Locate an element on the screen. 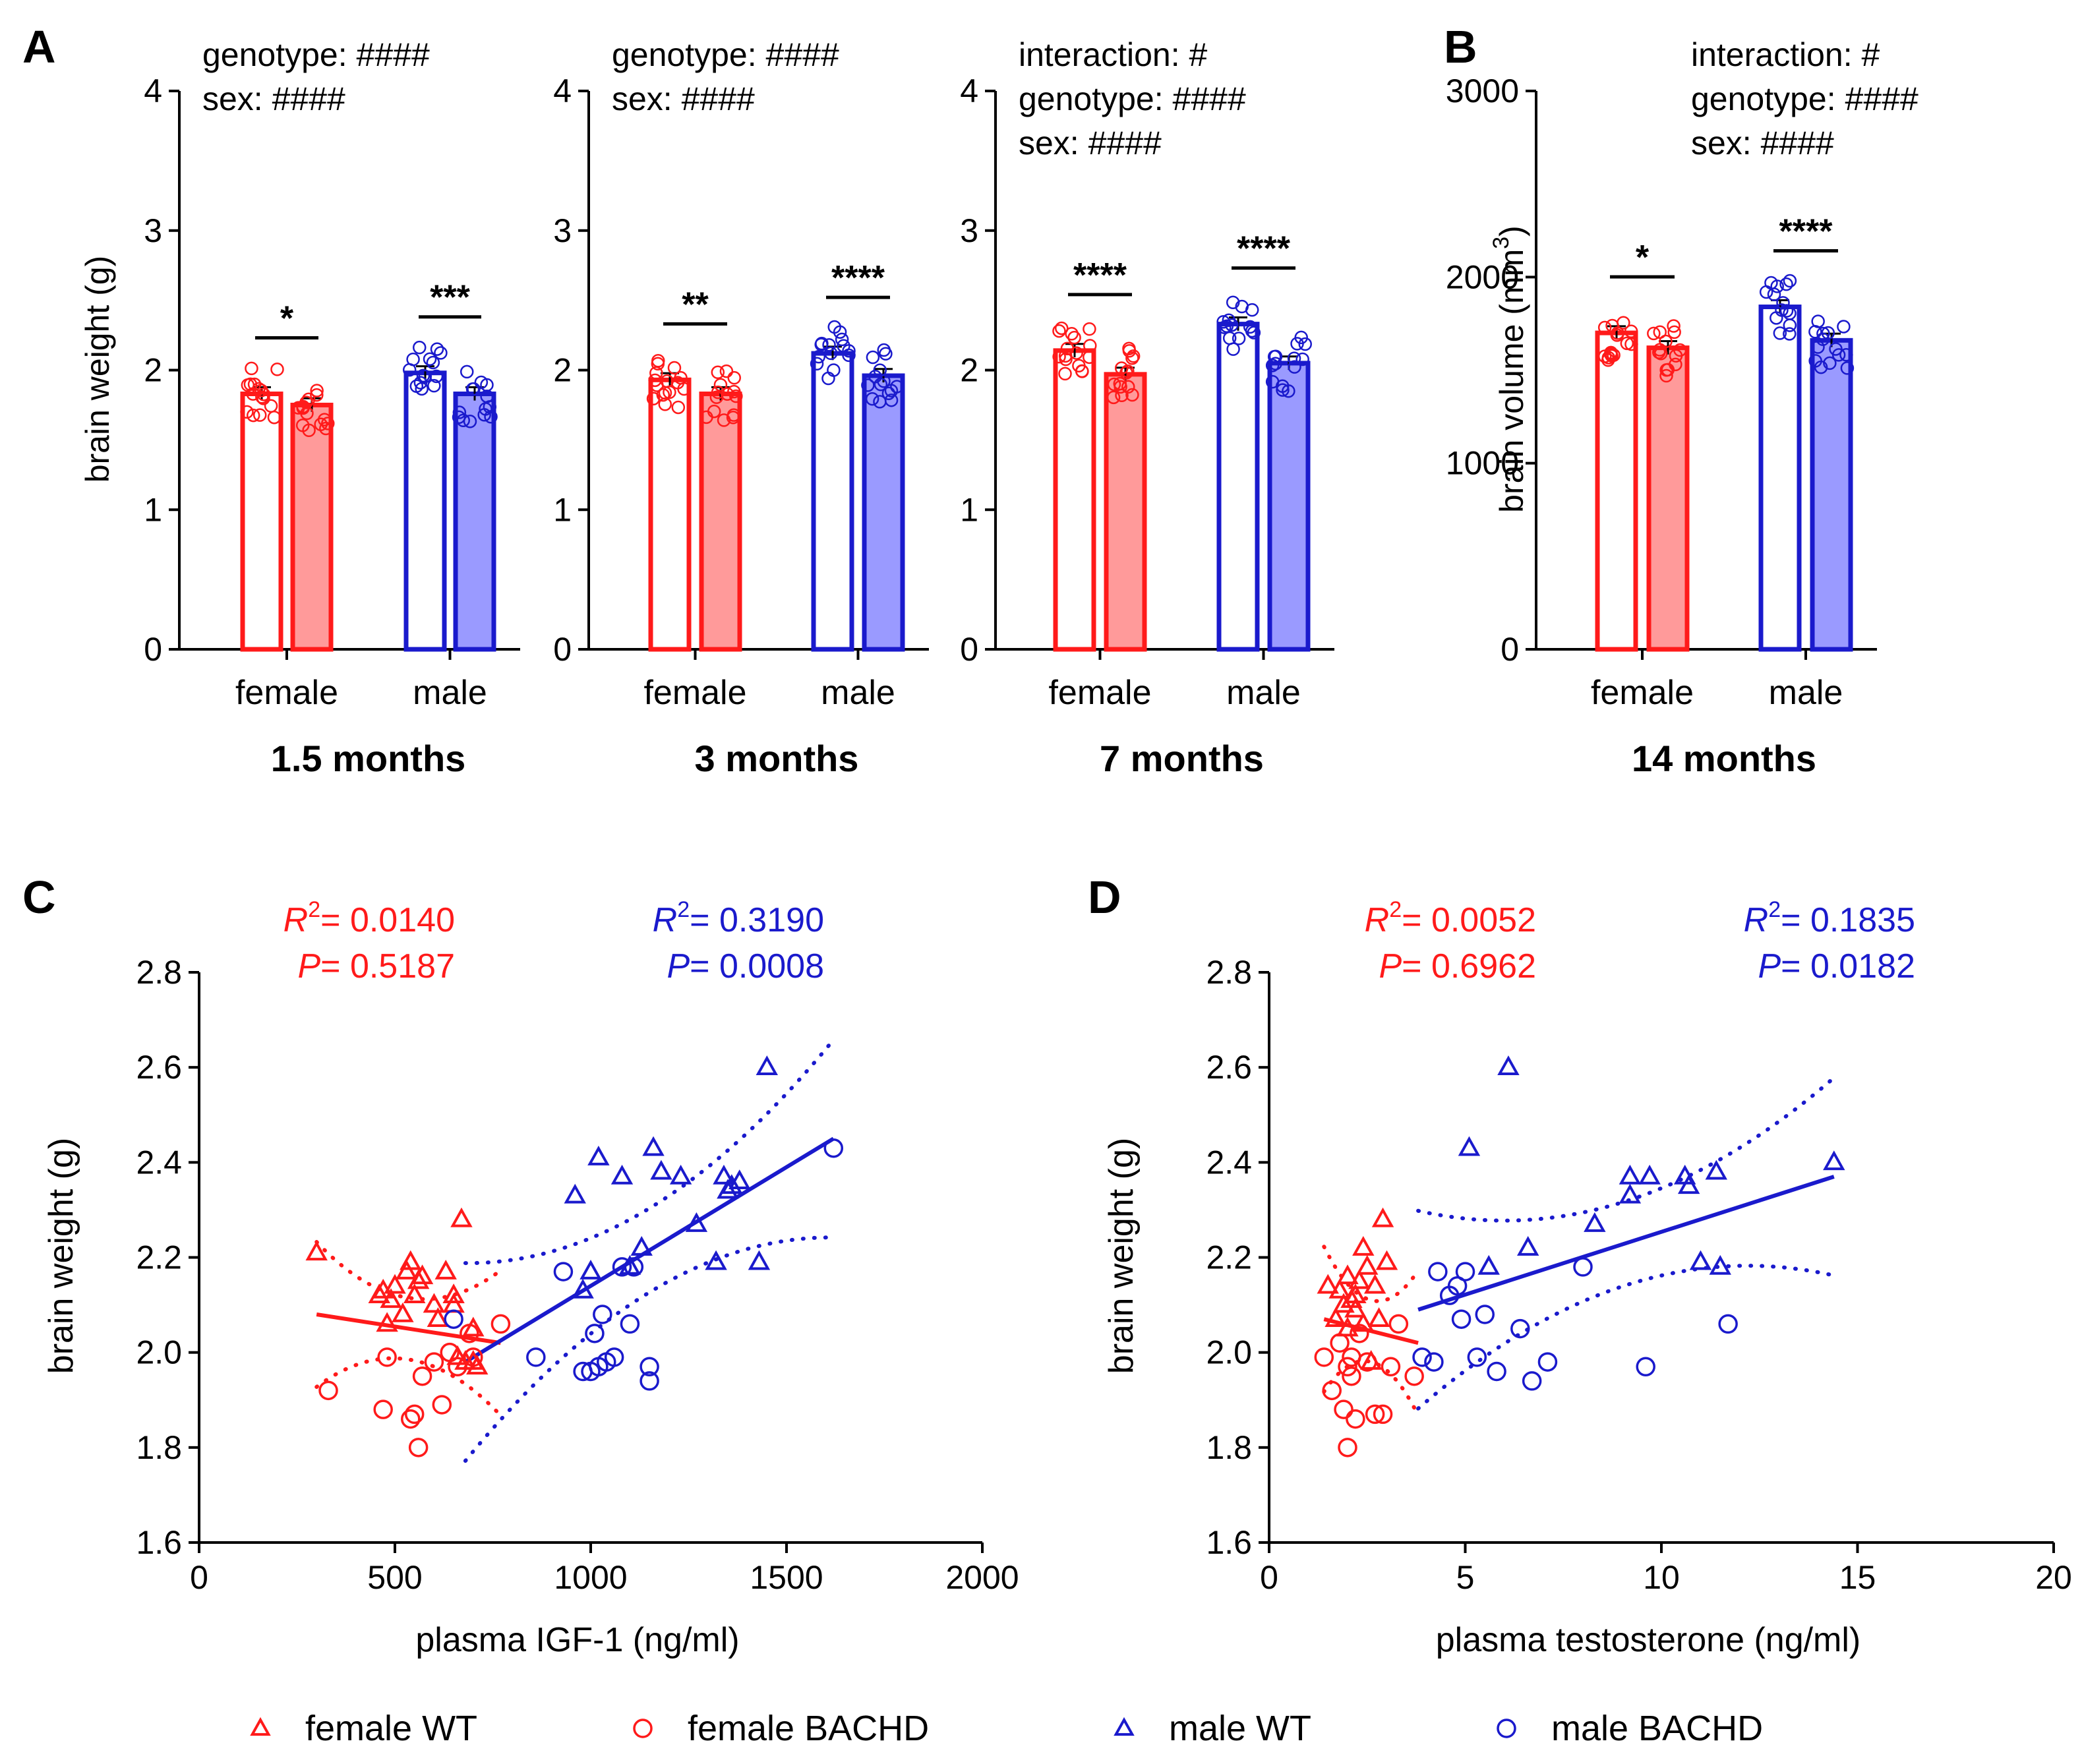 This screenshot has width=2082, height=1764. y-tick-label: 2 is located at coordinates (969, 370).